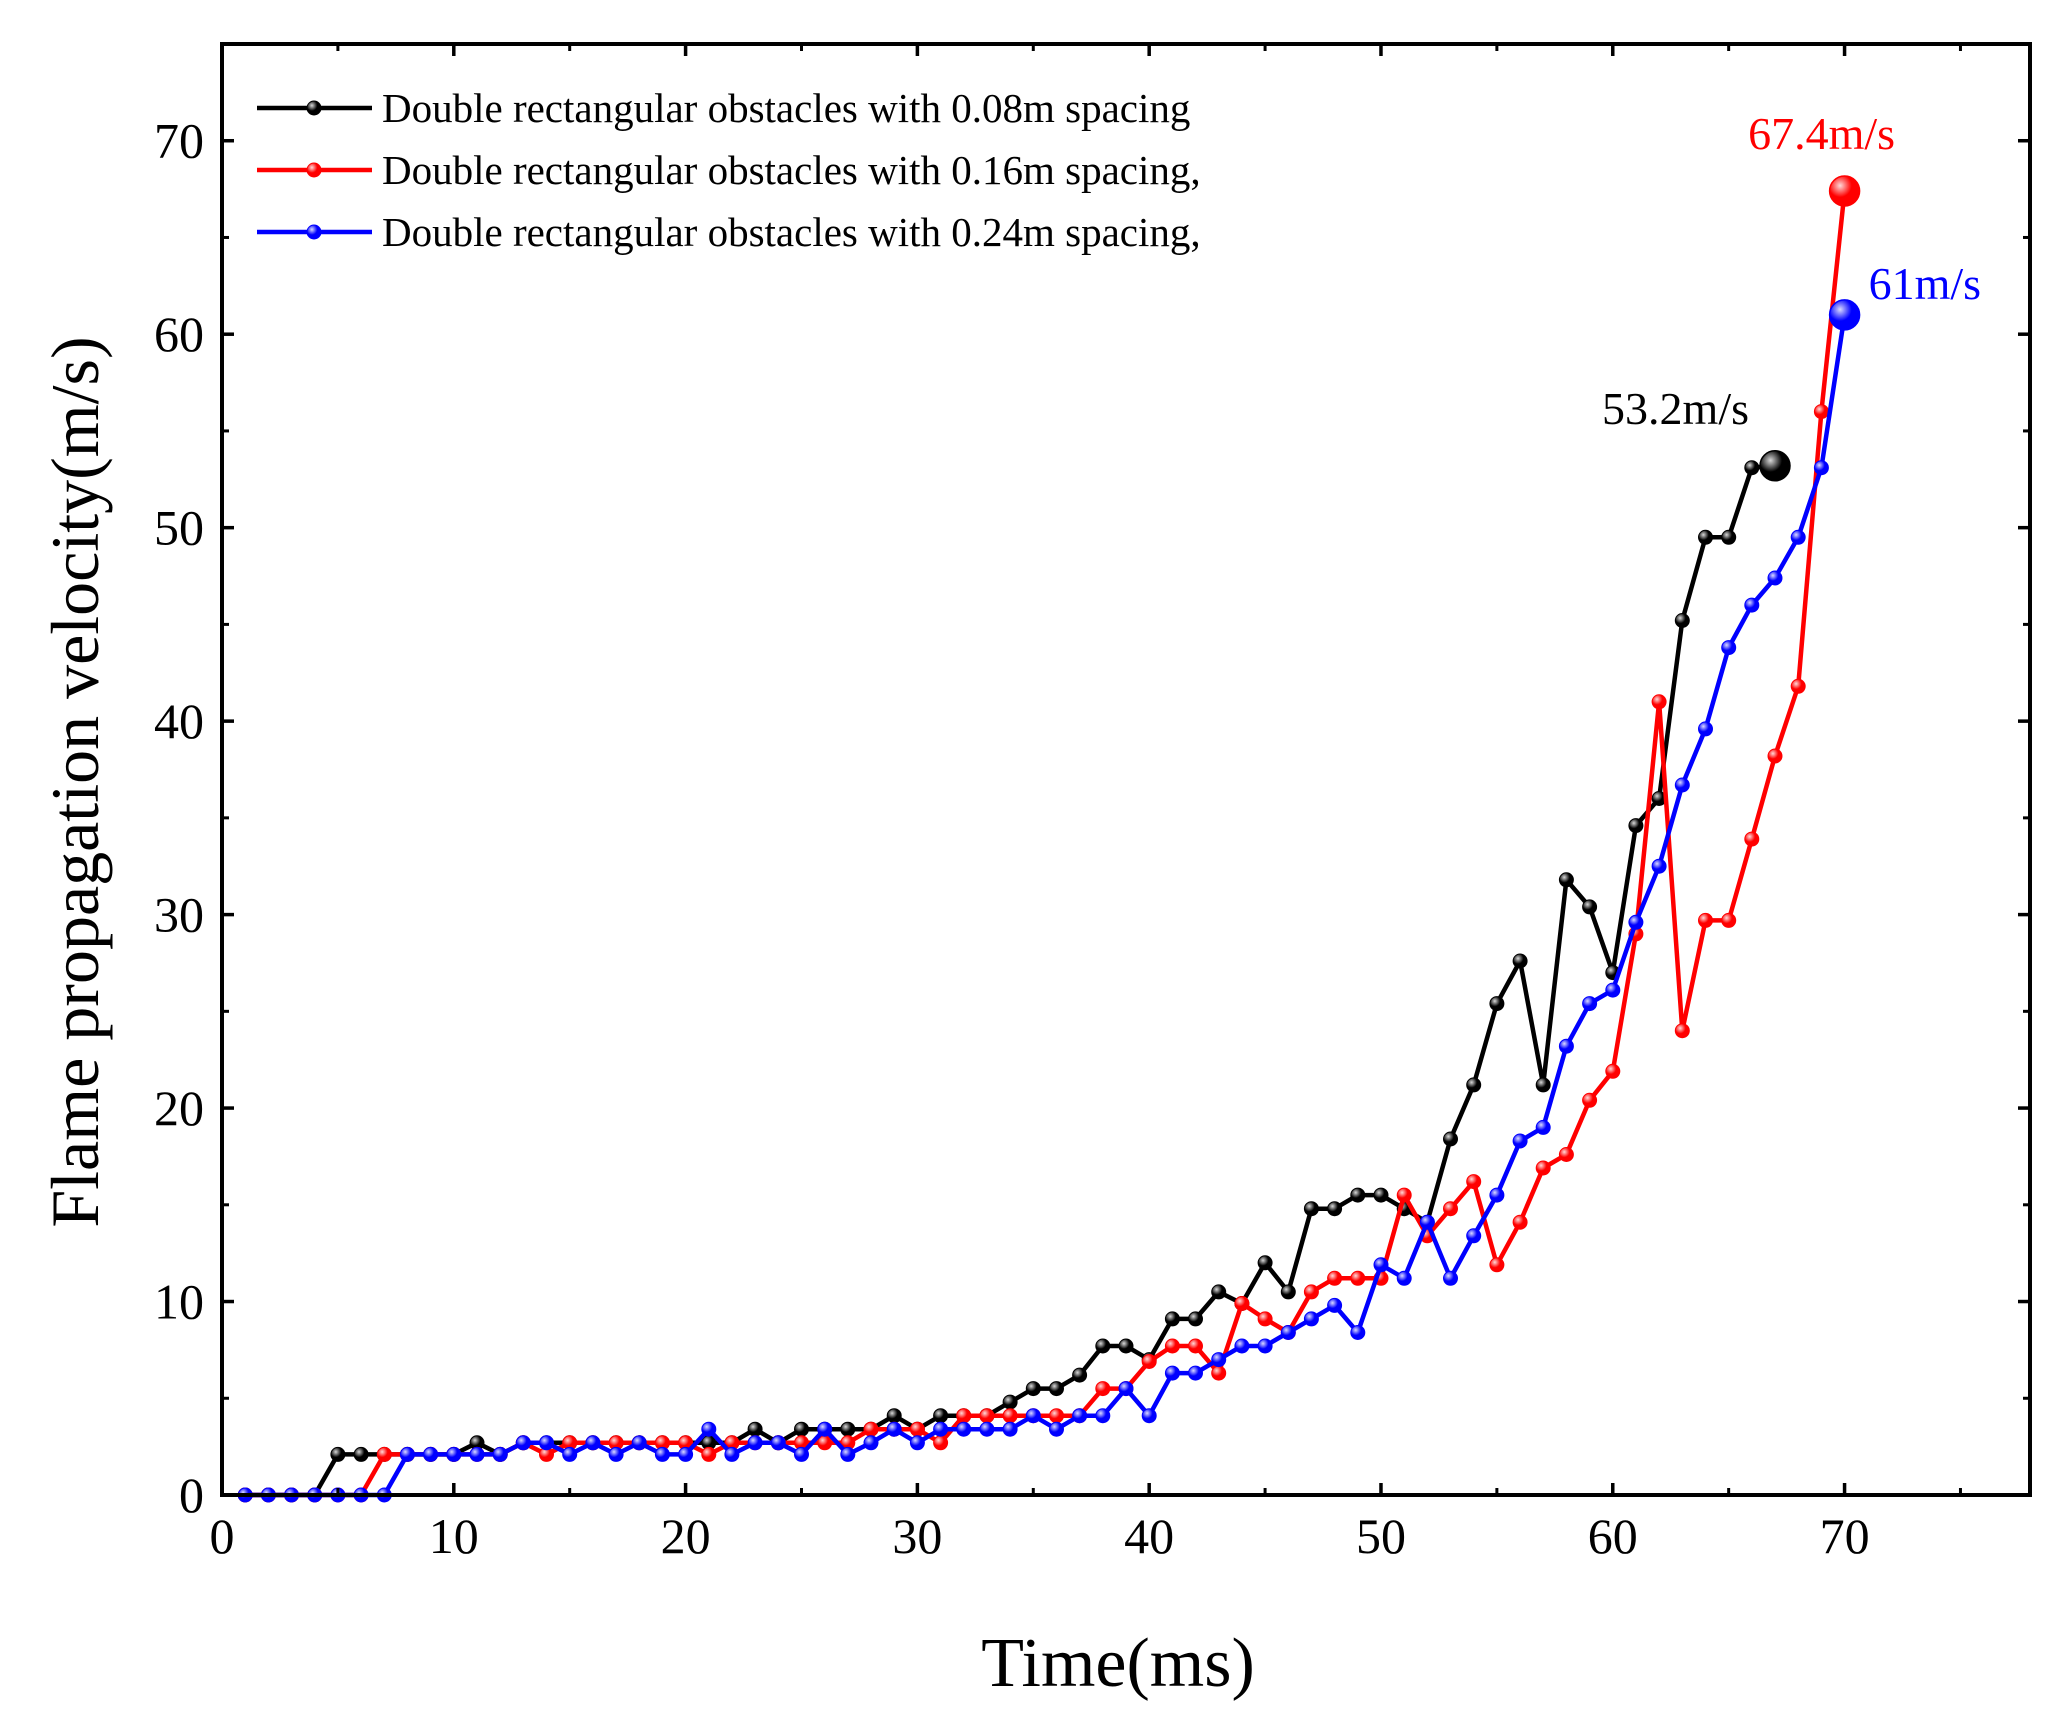  Describe the element at coordinates (1118, 1663) in the screenshot. I see `x-axis-label: Time(ms)` at that location.